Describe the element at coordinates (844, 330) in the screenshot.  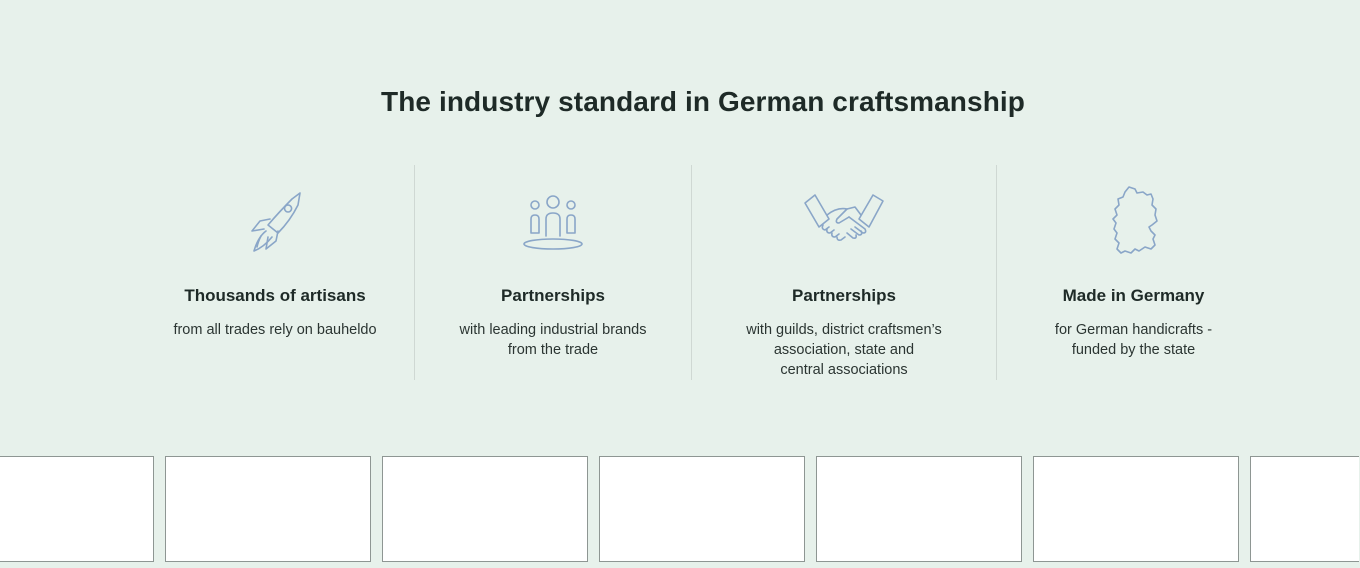
I see `feature-desc-line: with guilds, district craftsmen’s` at that location.